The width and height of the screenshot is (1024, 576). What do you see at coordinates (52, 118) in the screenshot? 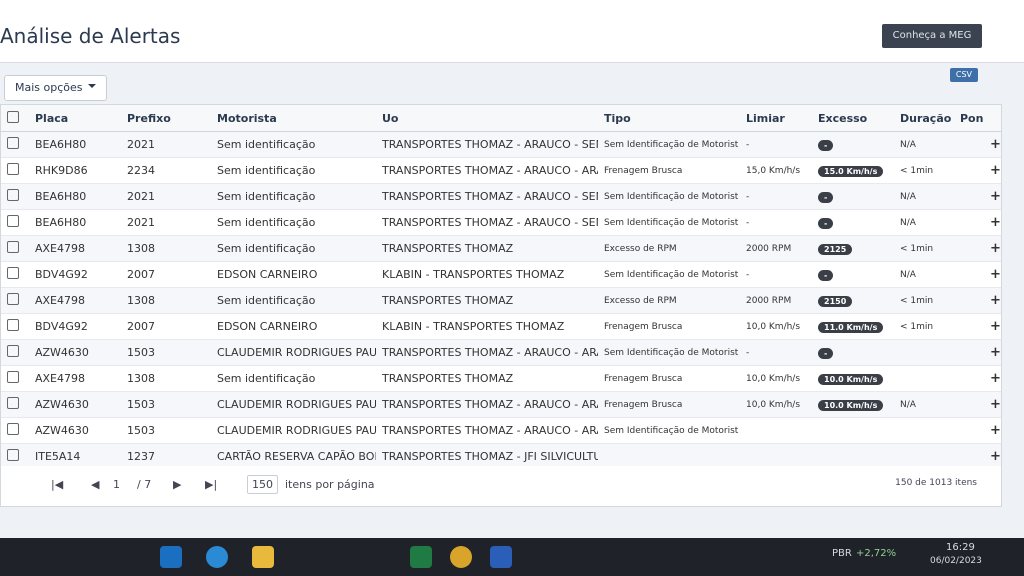
I see `column-header: Placa` at bounding box center [52, 118].